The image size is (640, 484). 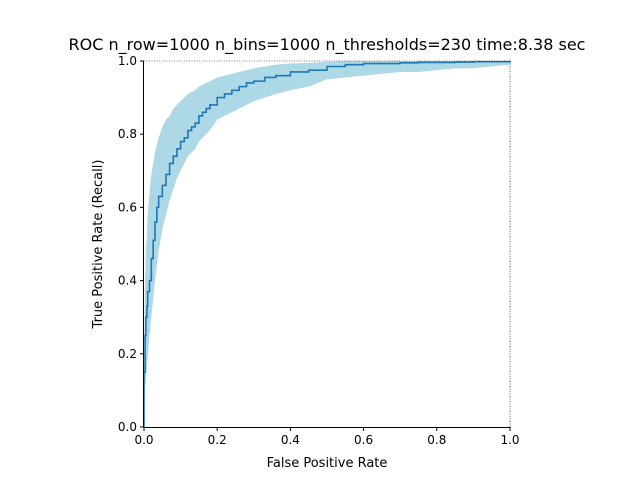 I want to click on y-tick-label: 0.6, so click(x=127, y=207).